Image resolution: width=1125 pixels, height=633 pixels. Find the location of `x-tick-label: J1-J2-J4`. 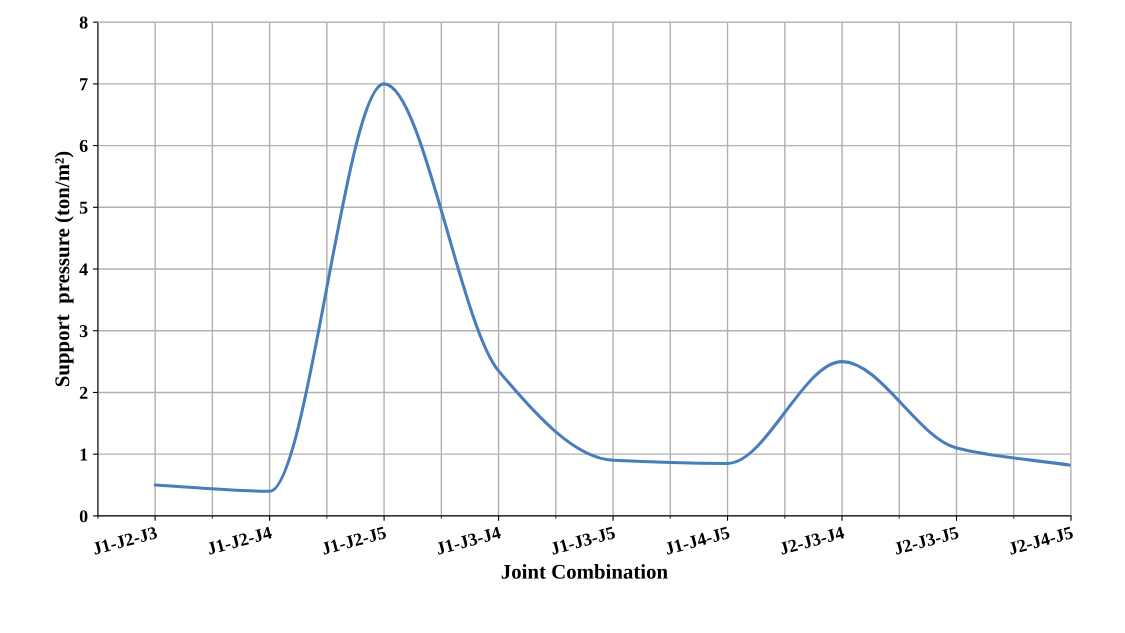

x-tick-label: J1-J2-J4 is located at coordinates (239, 540).